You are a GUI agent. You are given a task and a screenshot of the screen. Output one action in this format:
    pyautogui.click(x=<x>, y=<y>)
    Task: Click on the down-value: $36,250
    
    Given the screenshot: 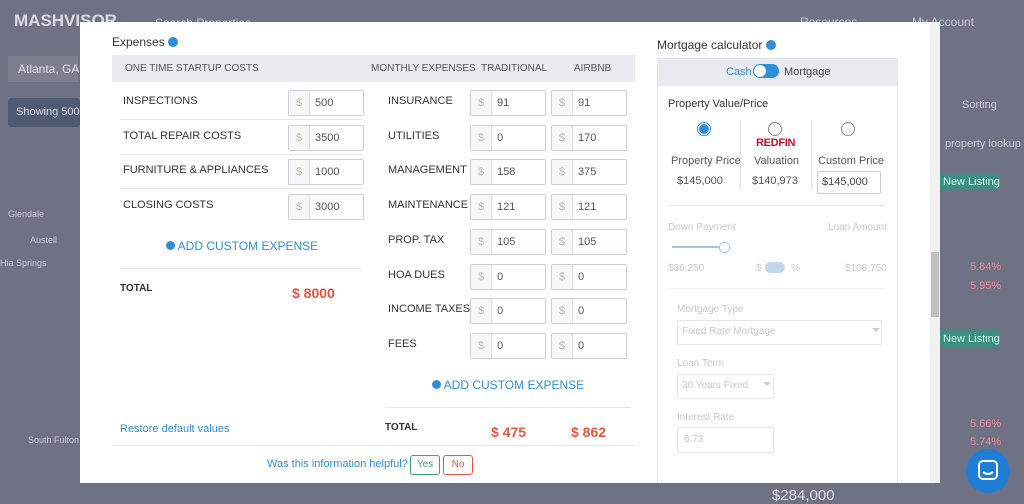 What is the action you would take?
    pyautogui.click(x=686, y=268)
    